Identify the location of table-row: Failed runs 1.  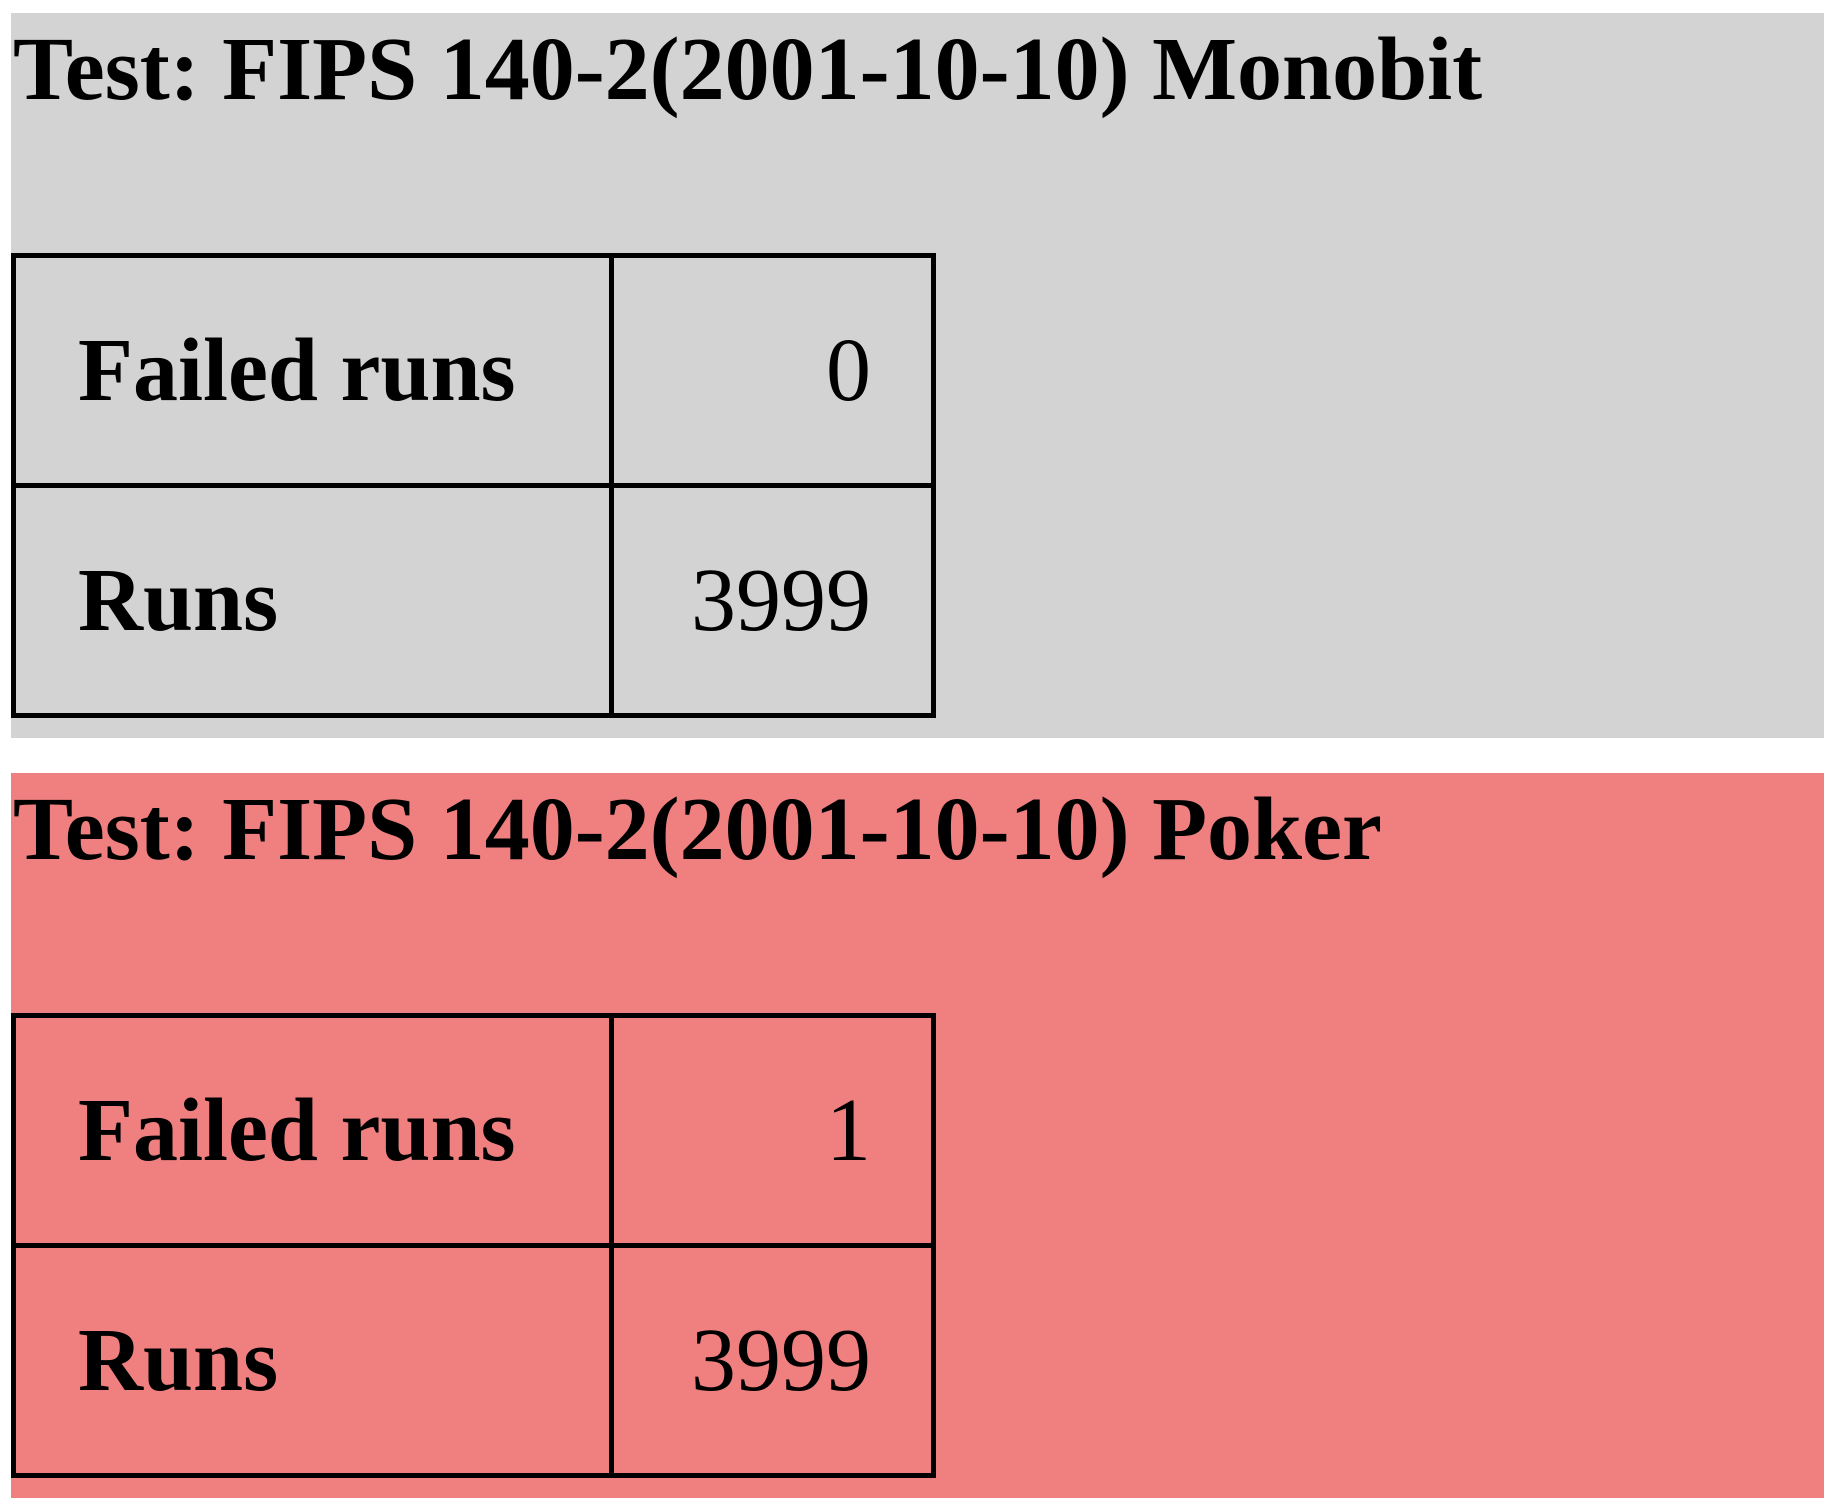
(473, 1130).